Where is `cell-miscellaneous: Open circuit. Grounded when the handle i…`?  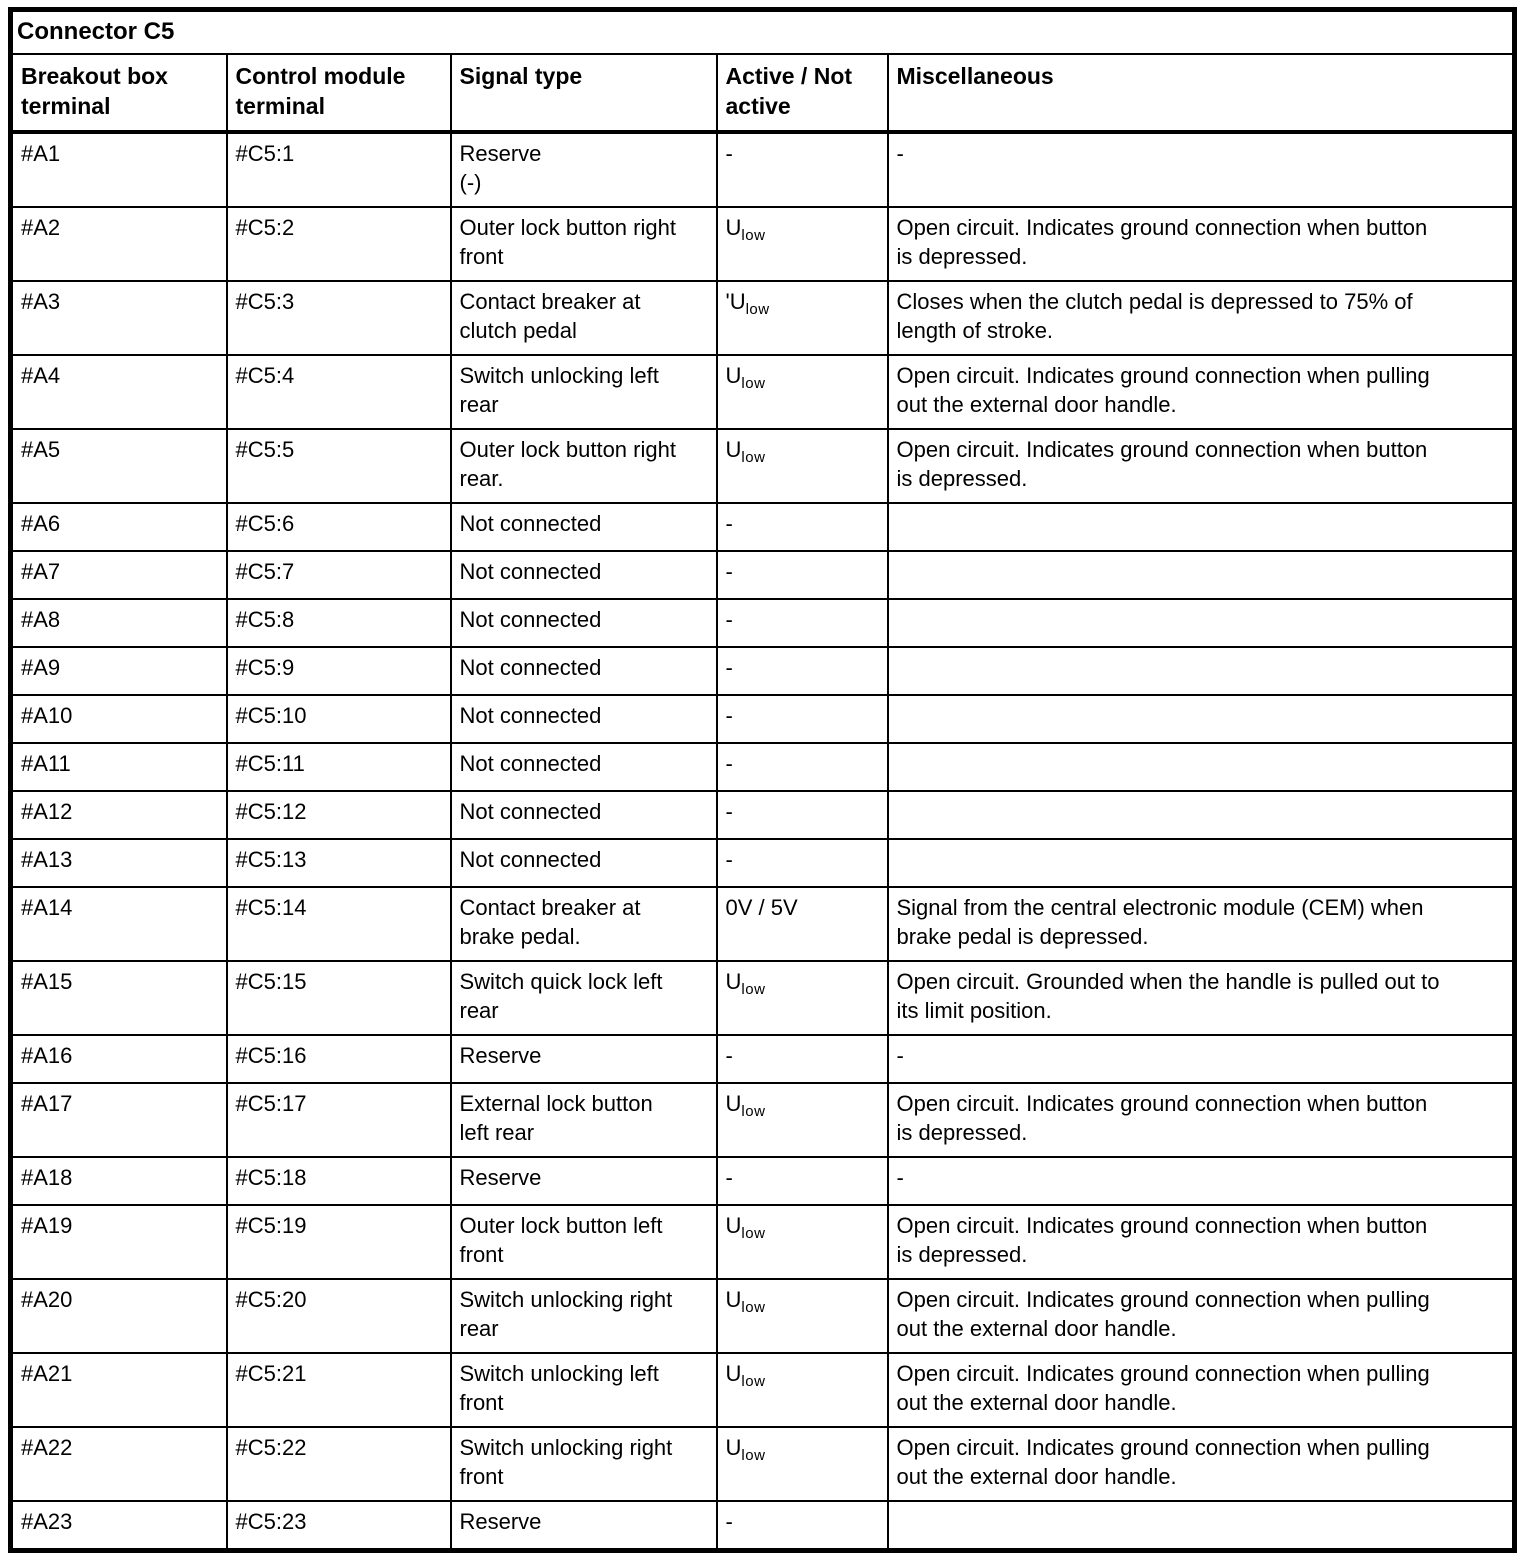
cell-miscellaneous: Open circuit. Grounded when the handle i… is located at coordinates (1201, 998).